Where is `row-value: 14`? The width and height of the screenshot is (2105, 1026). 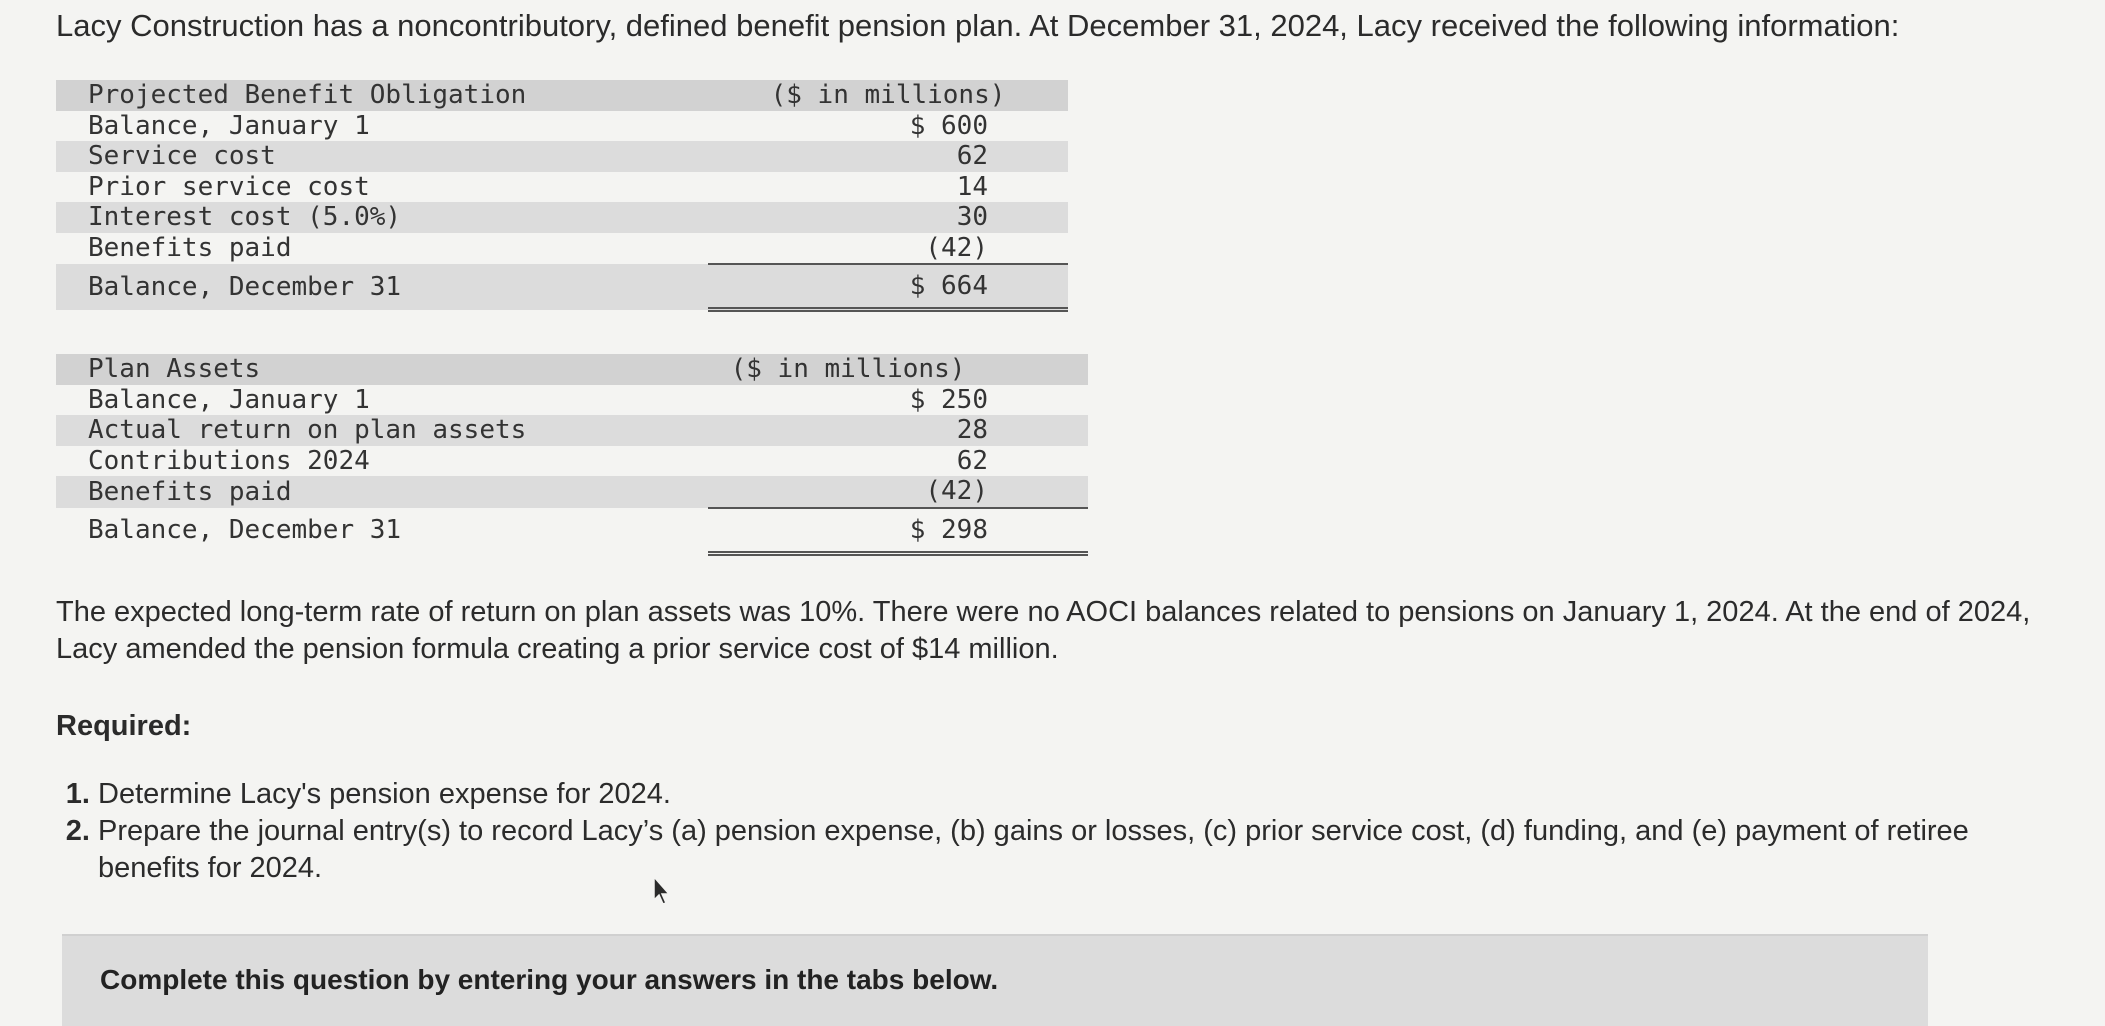
row-value: 14 is located at coordinates (972, 186).